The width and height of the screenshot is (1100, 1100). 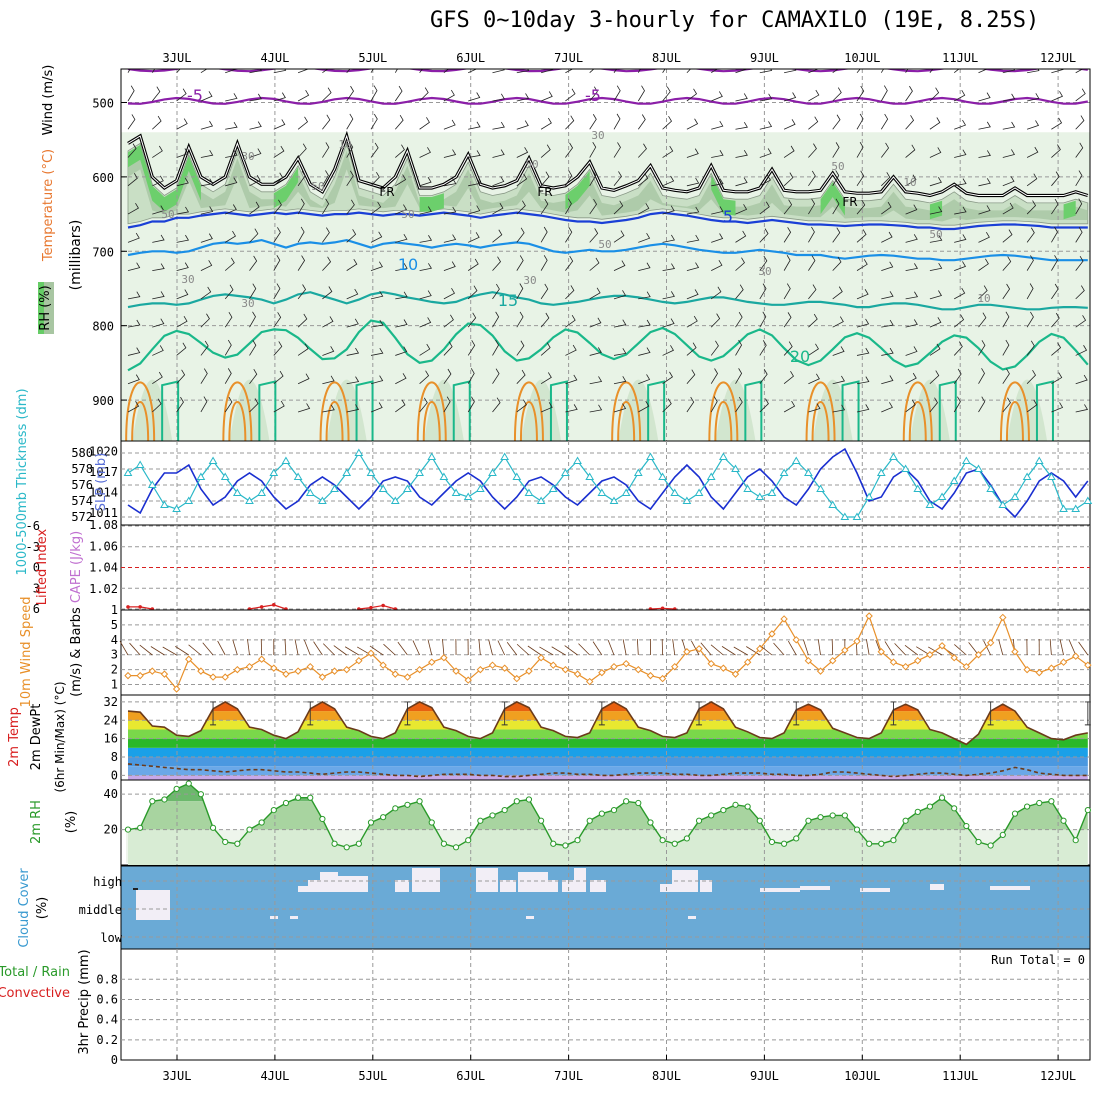 I want to click on thickness-tick-label: 576, so click(x=82, y=485).